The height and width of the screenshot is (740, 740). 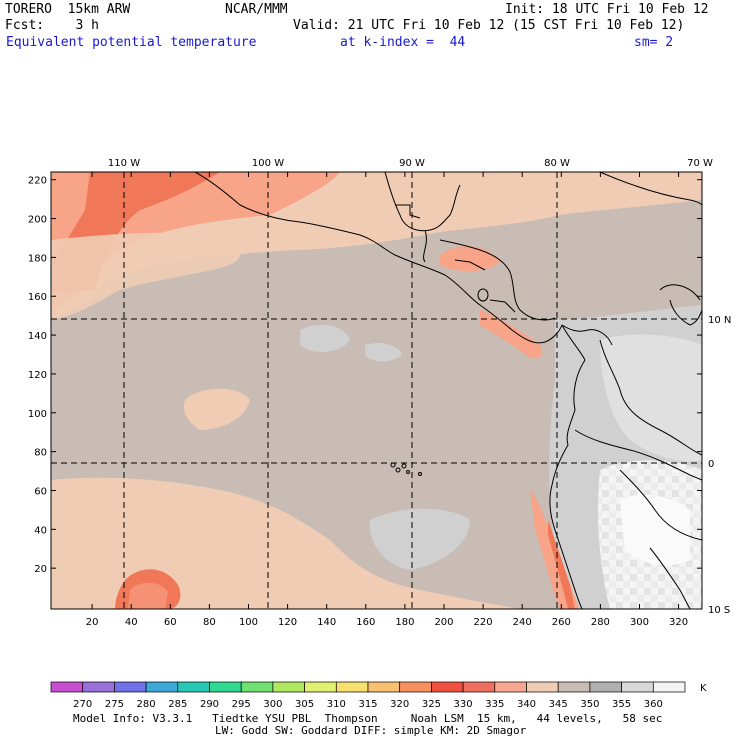 I want to click on x-tick-label: 120, so click(x=287, y=622).